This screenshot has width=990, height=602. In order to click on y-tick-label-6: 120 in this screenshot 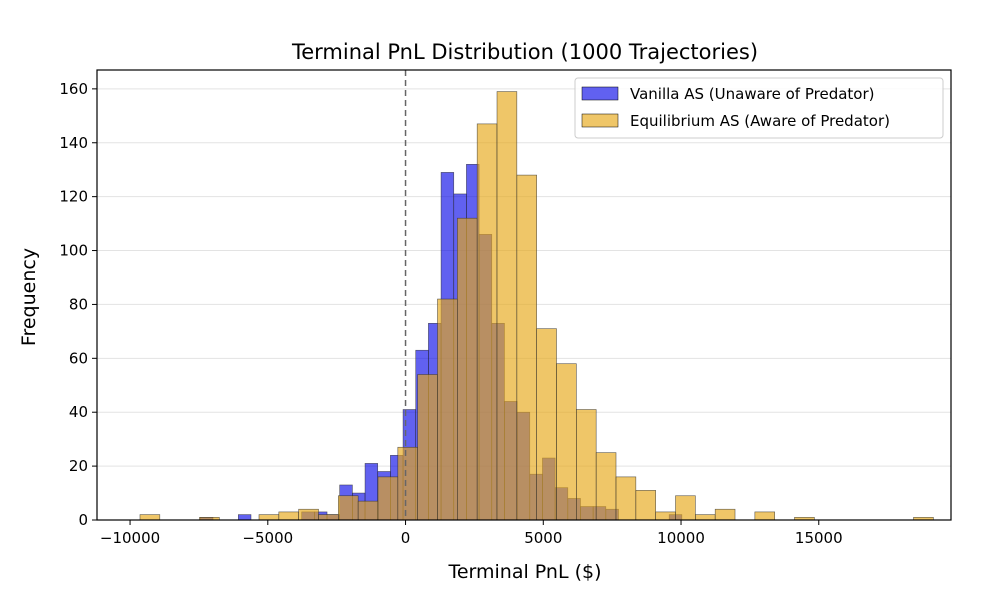, I will do `click(73, 197)`.